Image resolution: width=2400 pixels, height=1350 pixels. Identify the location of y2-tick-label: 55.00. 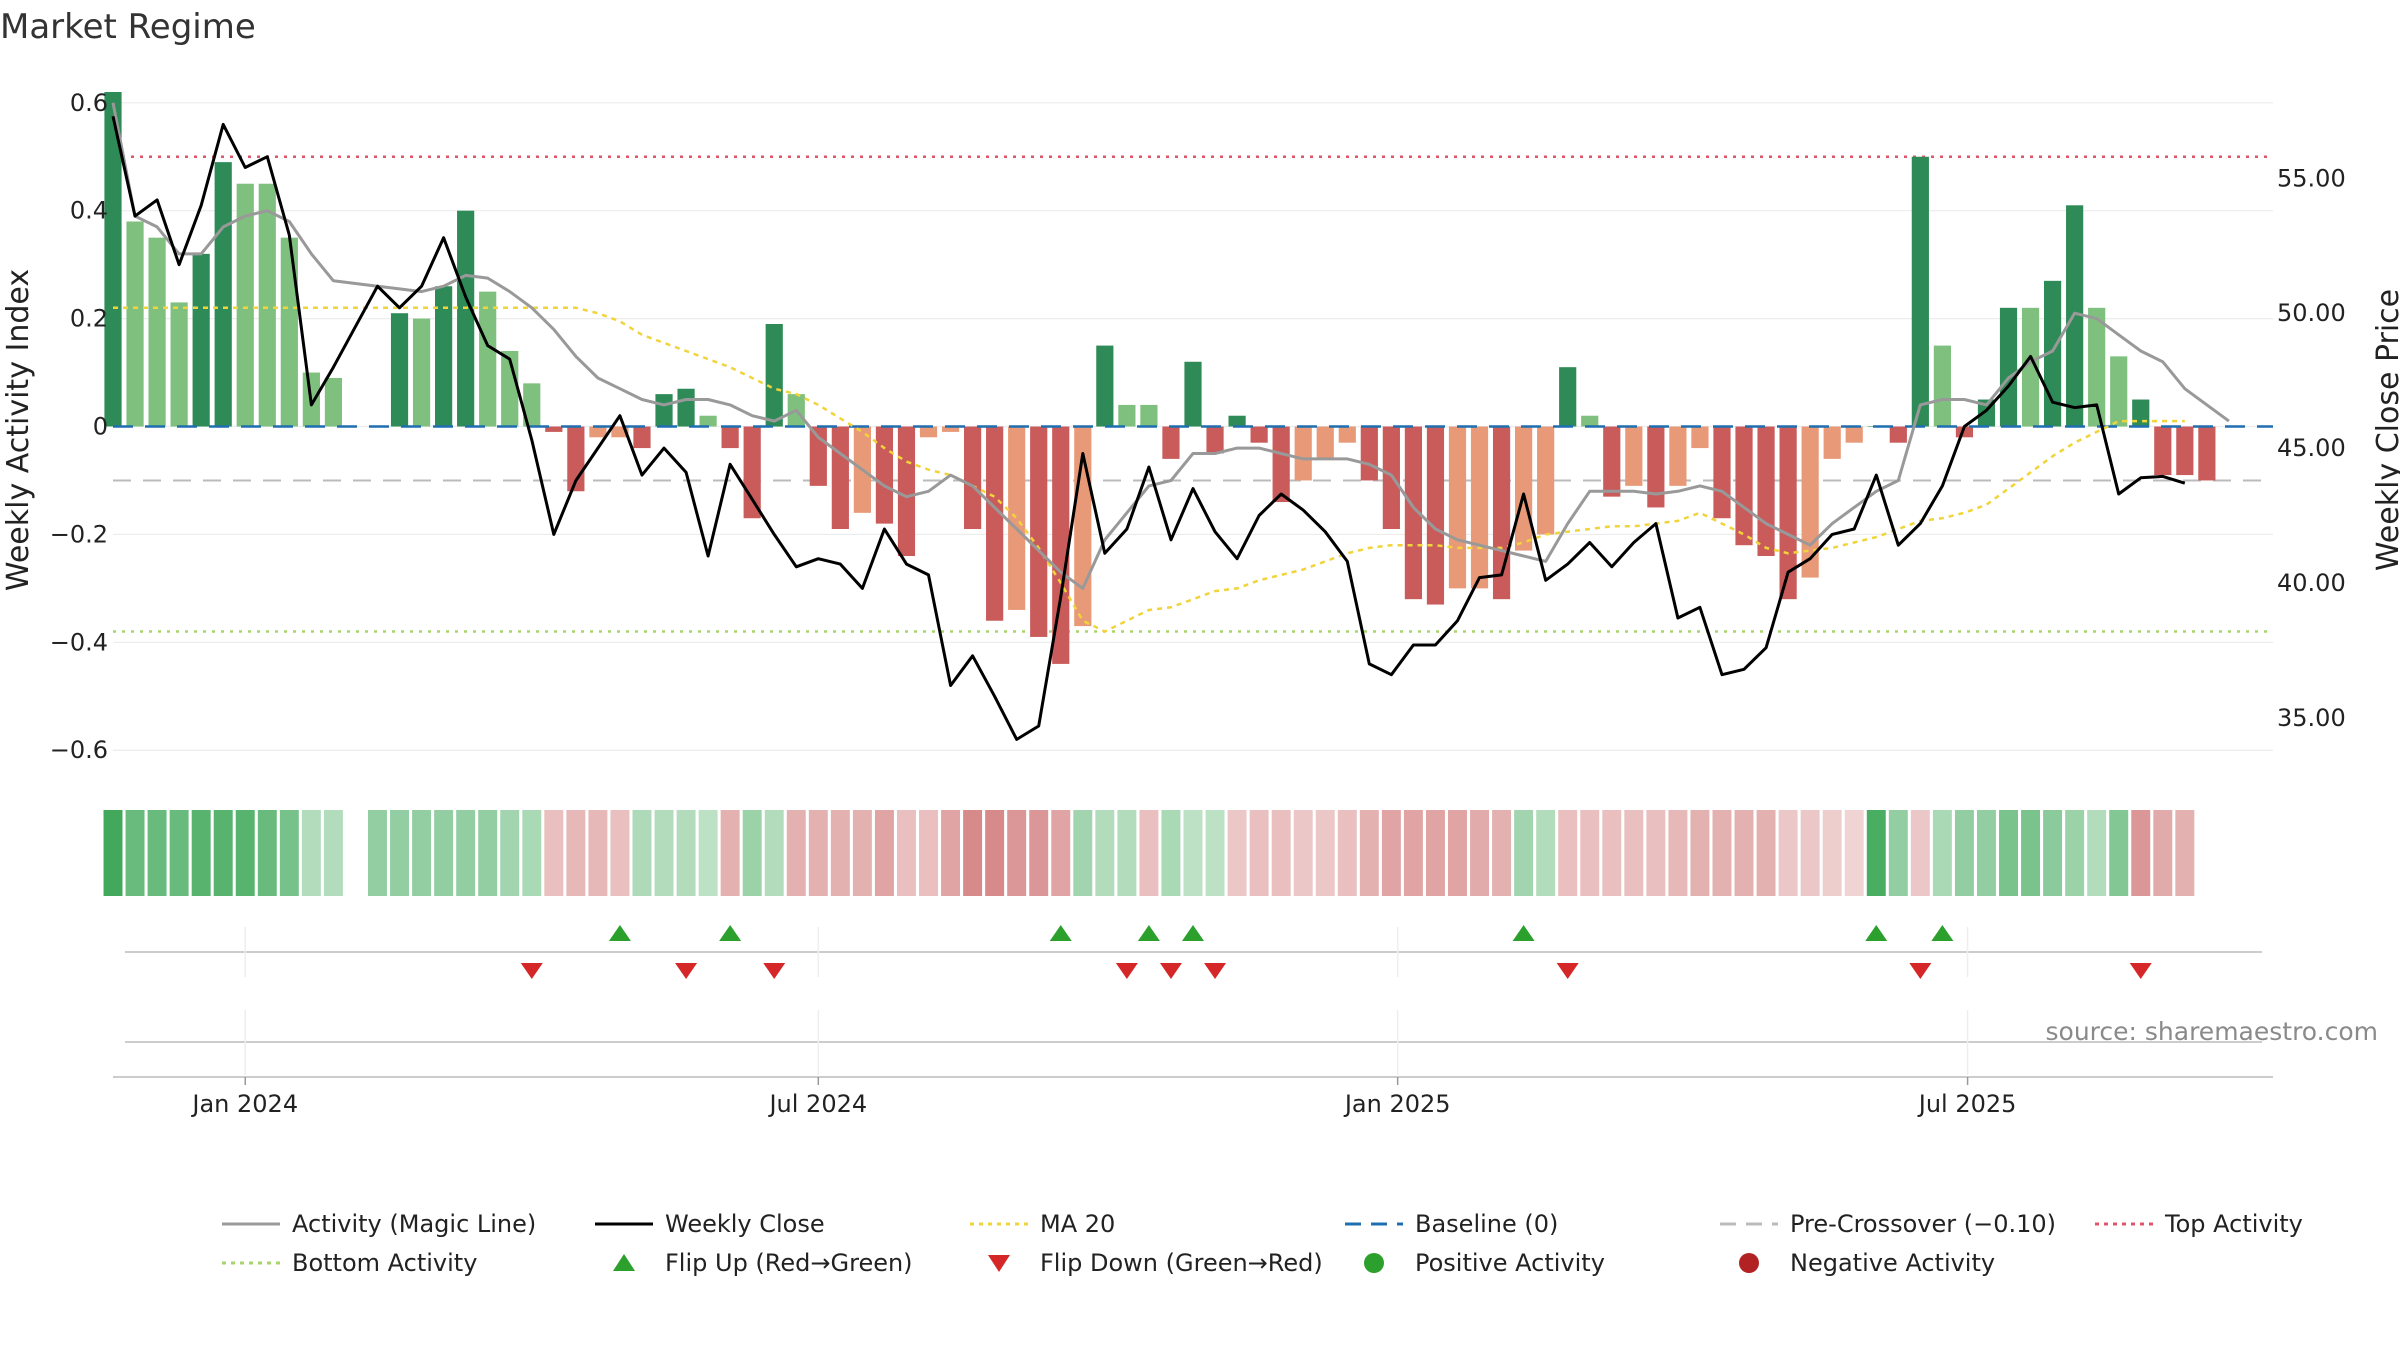
(2311, 178).